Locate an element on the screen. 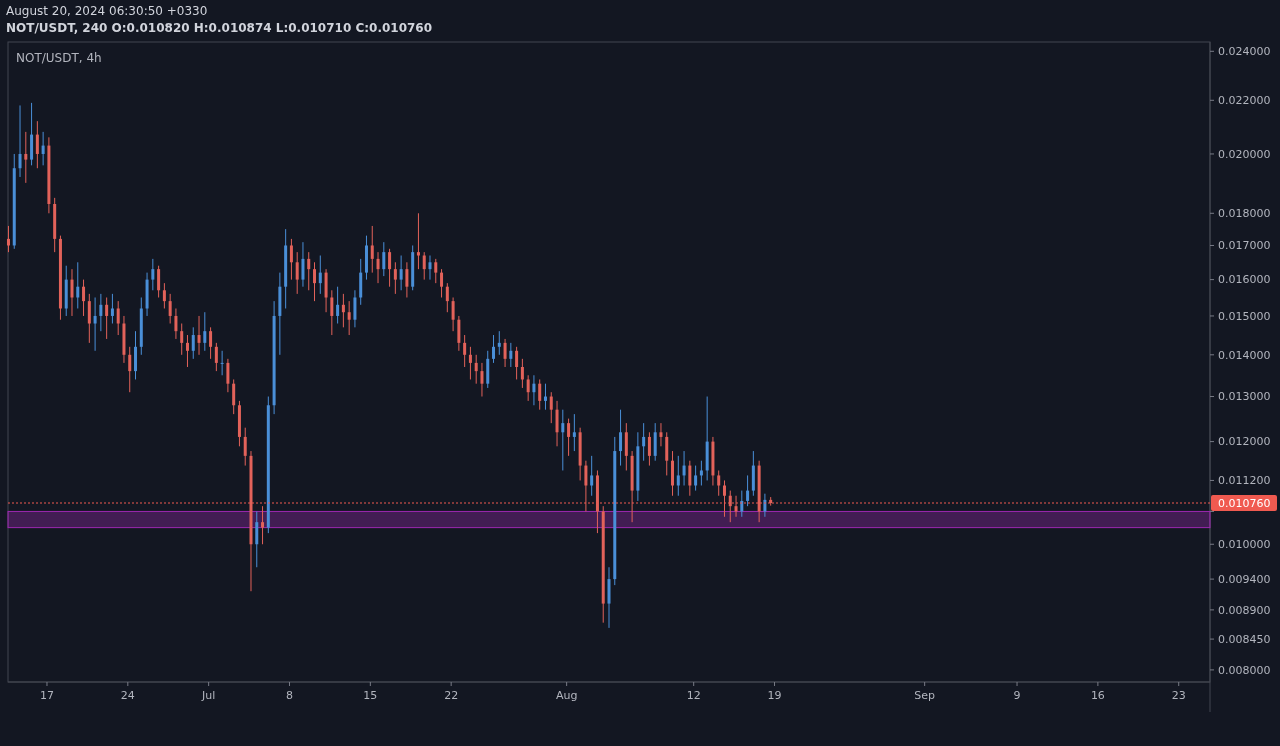 Image resolution: width=1280 pixels, height=746 pixels. y-tick-label: 0.020000 is located at coordinates (1244, 154).